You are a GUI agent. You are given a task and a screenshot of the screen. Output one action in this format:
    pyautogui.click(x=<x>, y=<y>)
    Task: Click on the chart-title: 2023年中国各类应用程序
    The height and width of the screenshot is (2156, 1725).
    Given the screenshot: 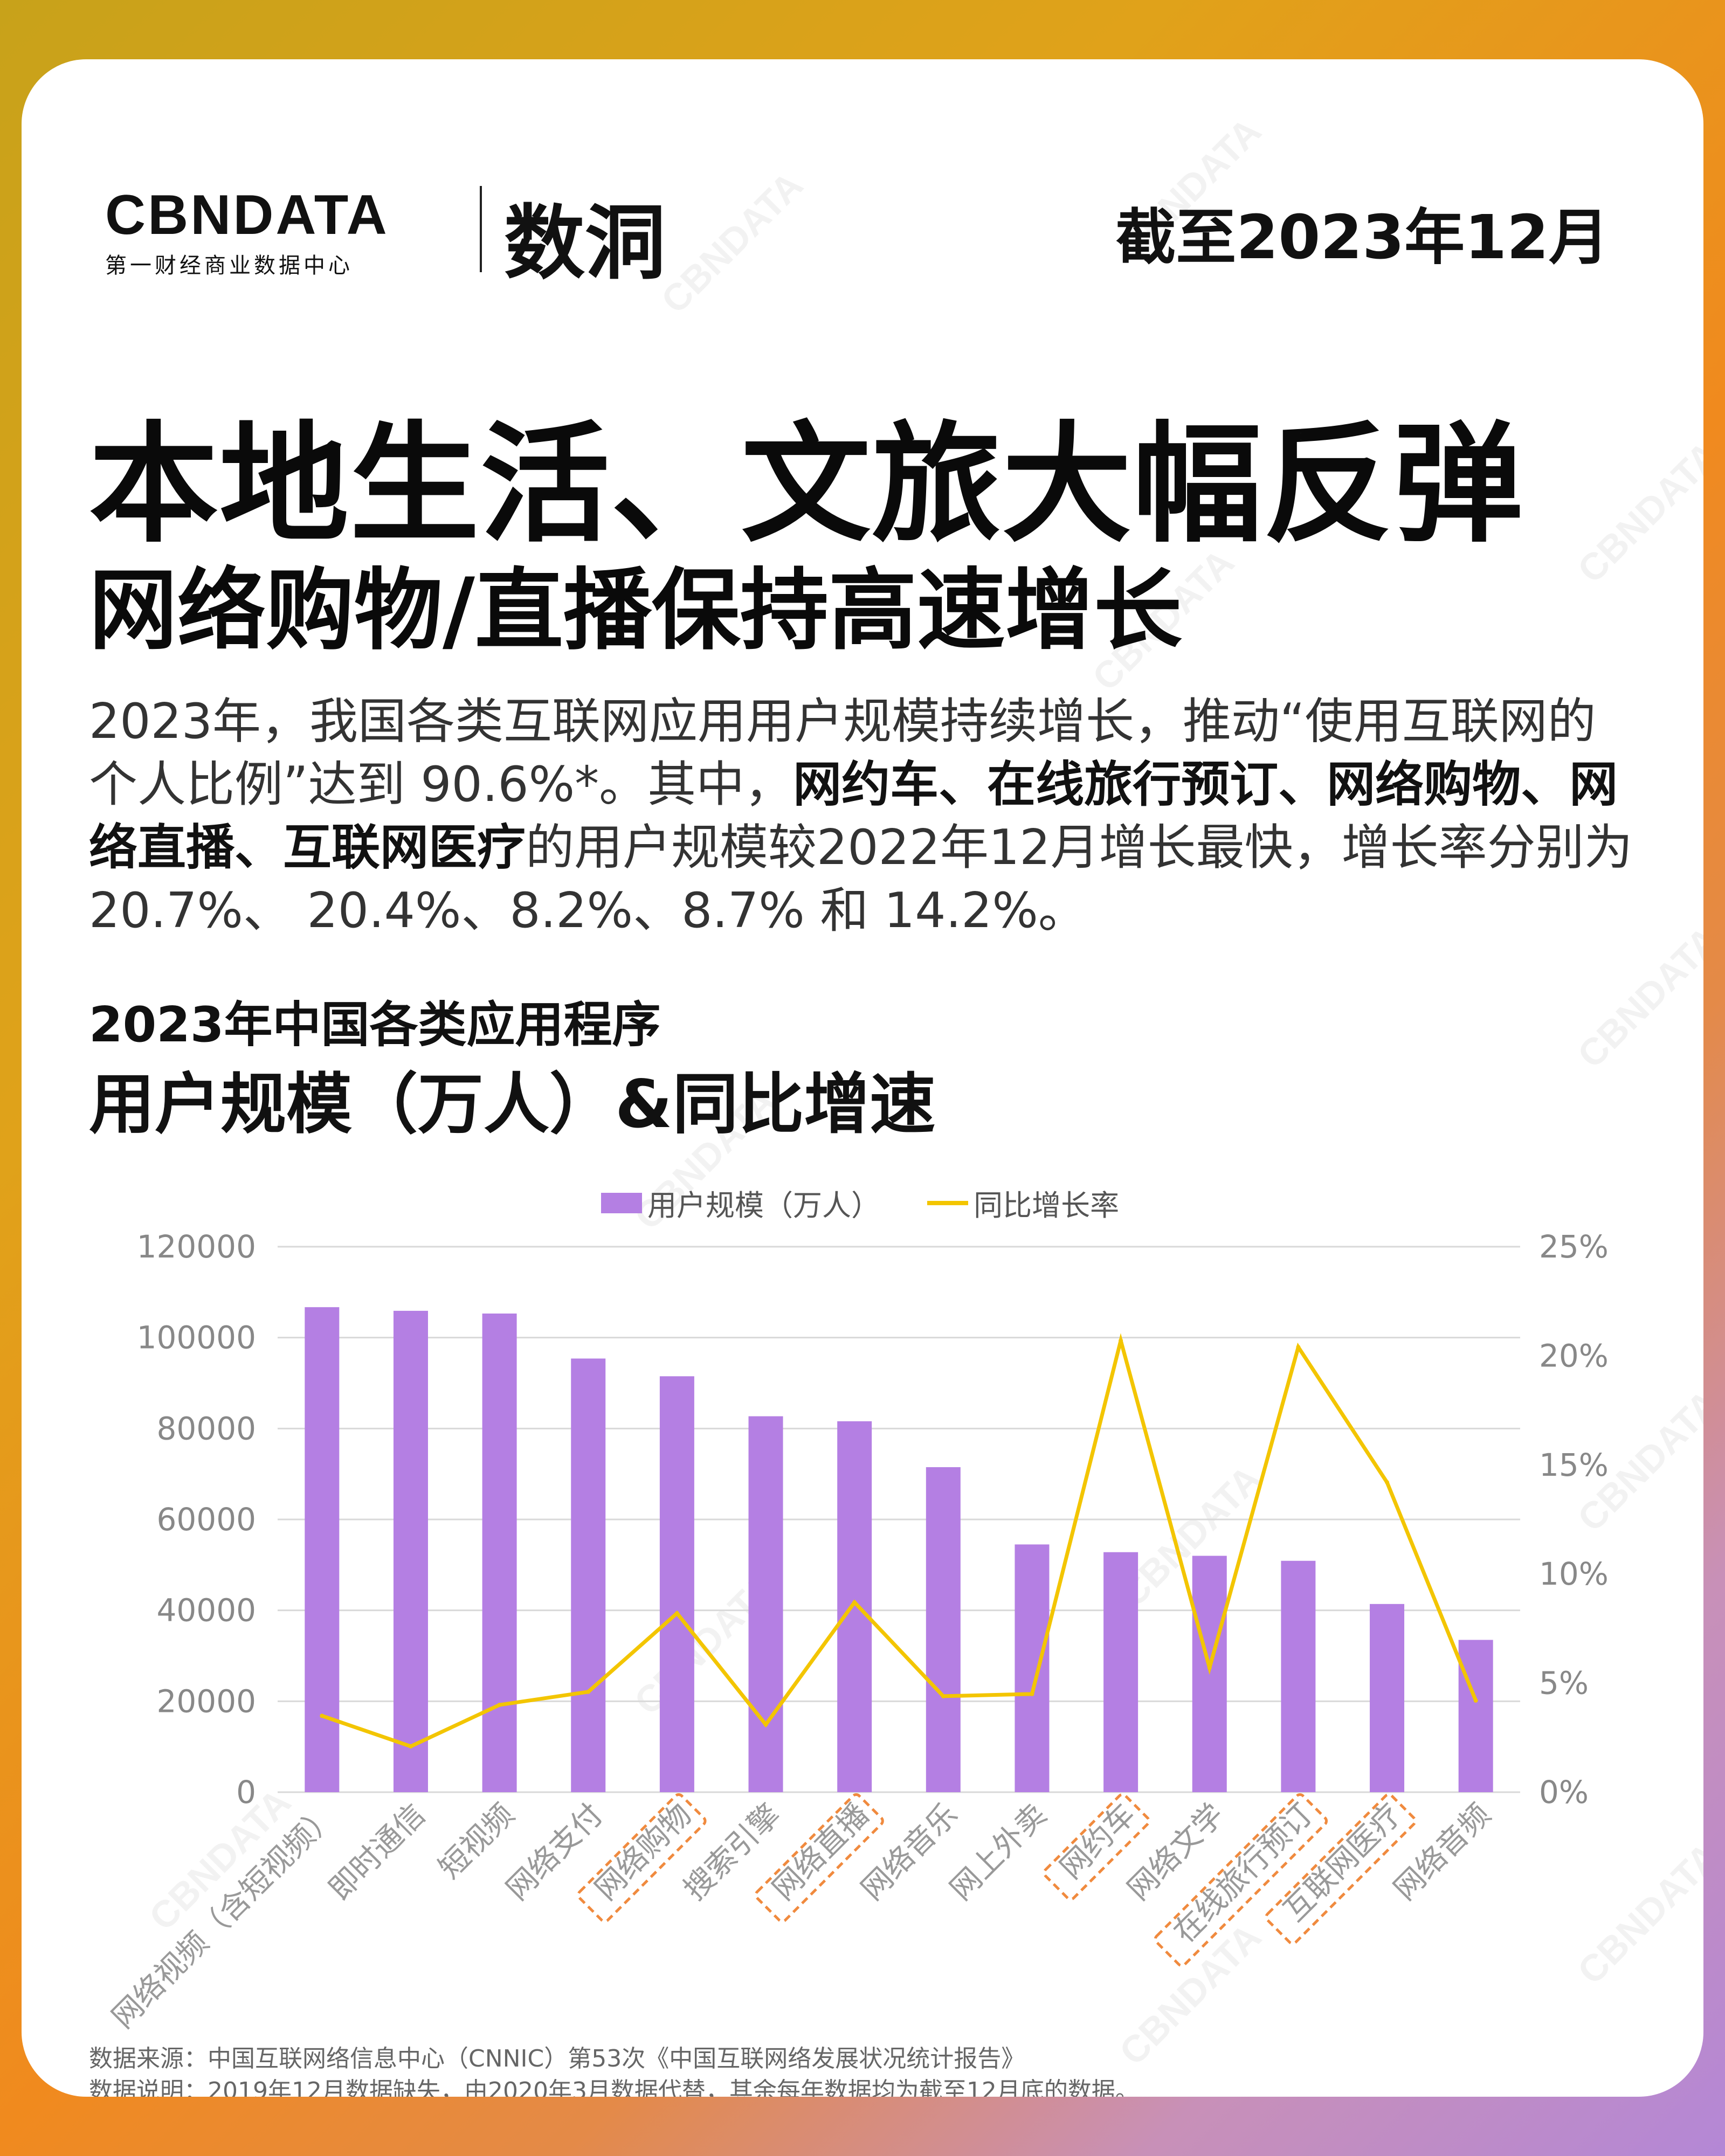 What is the action you would take?
    pyautogui.click(x=375, y=1025)
    